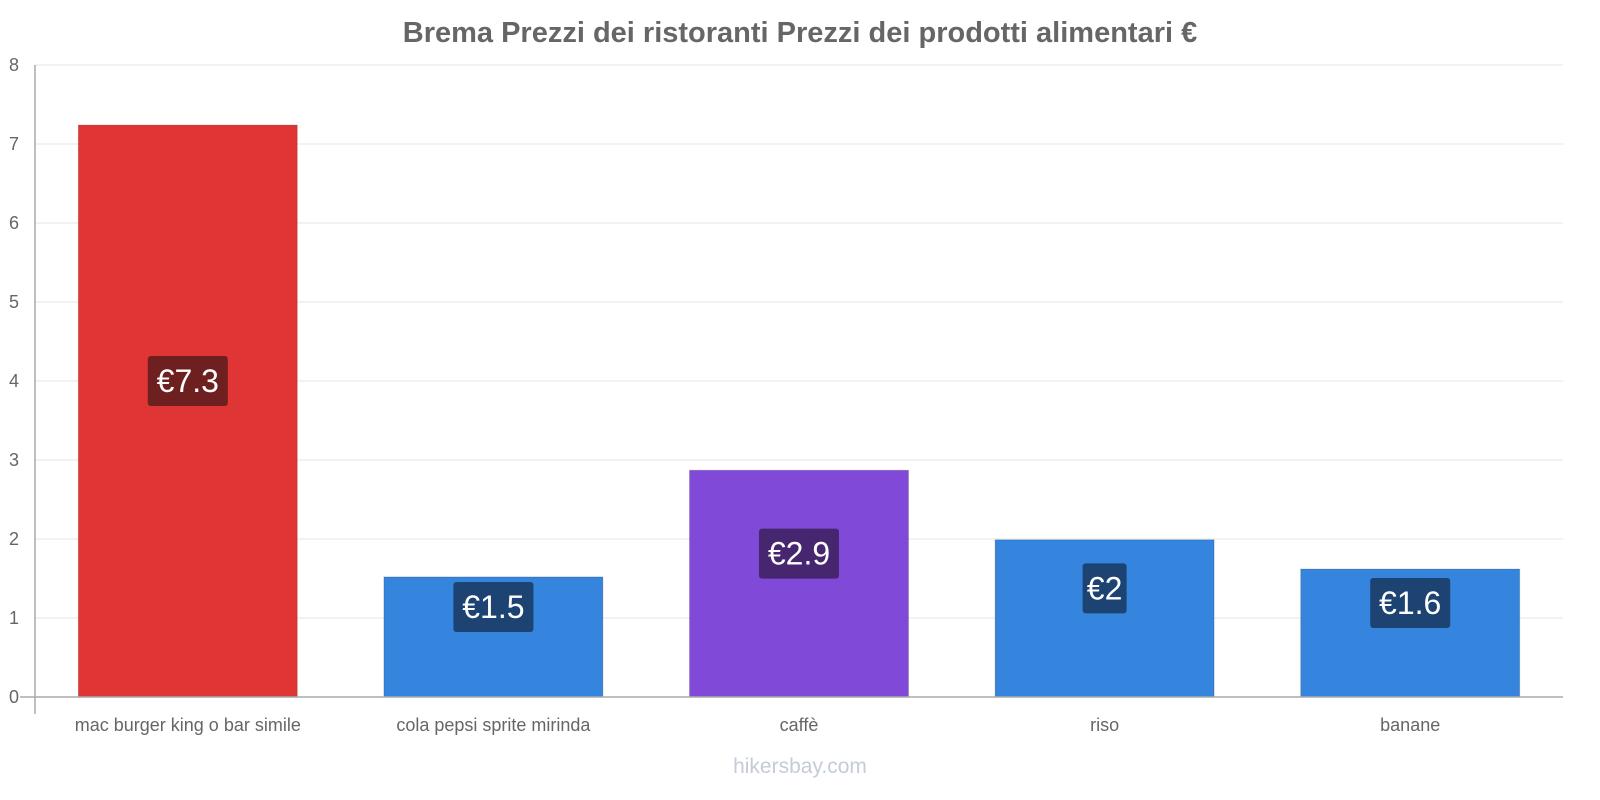 The height and width of the screenshot is (800, 1600). I want to click on value-label: €7.3, so click(188, 381).